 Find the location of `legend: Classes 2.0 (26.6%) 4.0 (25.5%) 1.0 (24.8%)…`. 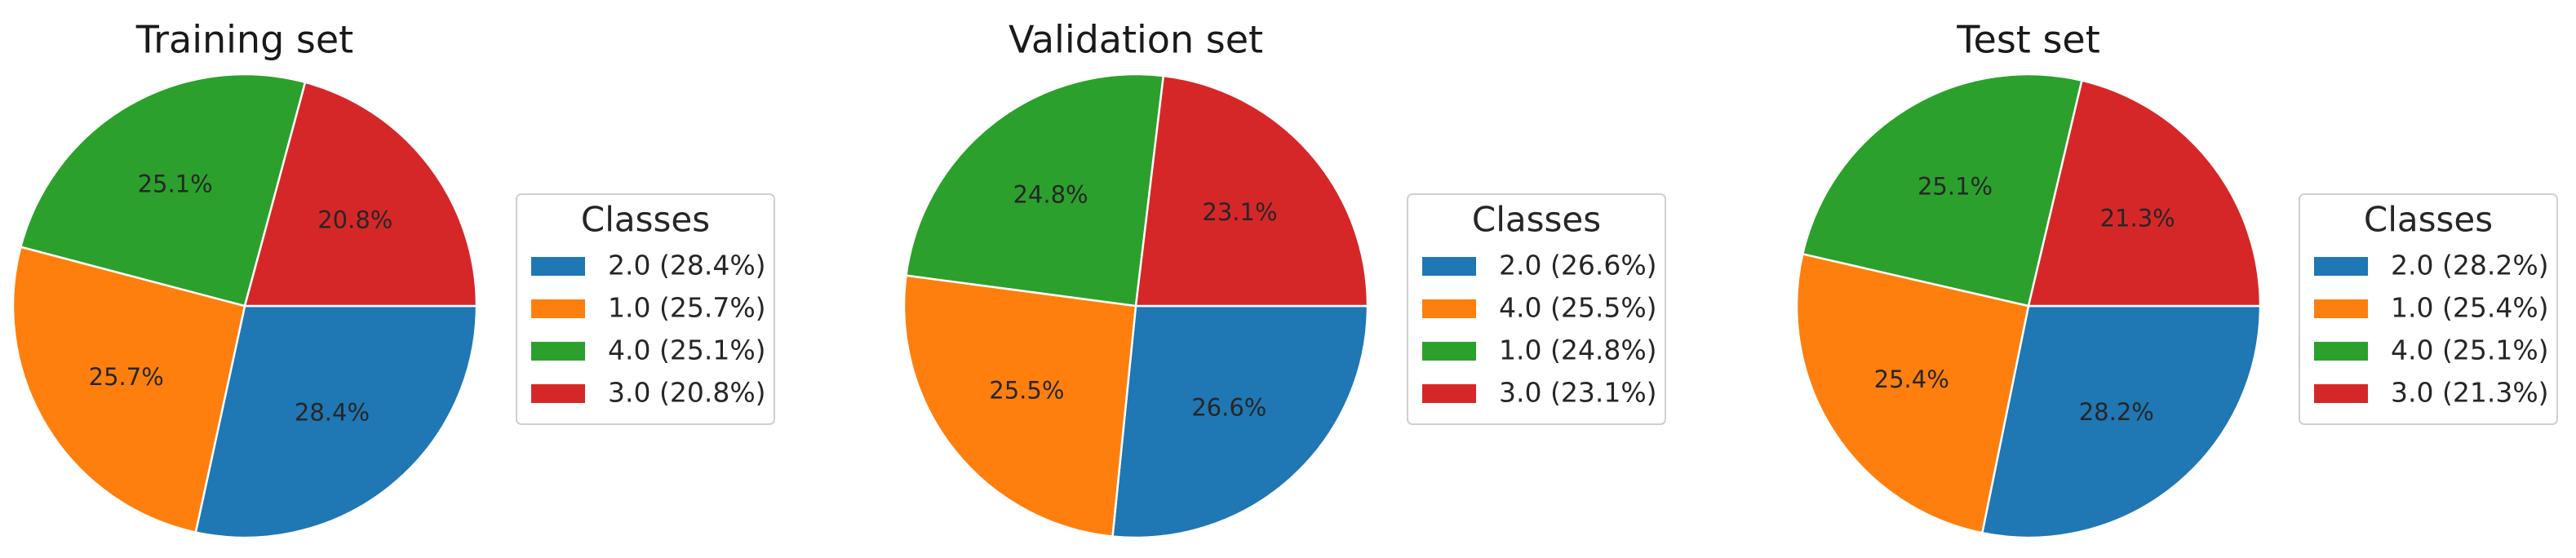

legend: Classes 2.0 (26.6%) 4.0 (25.5%) 1.0 (24.8%)… is located at coordinates (1536, 309).